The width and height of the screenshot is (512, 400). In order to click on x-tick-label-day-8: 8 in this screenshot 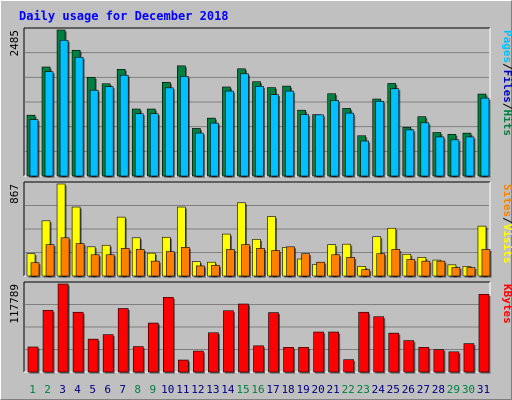, I will do `click(137, 389)`.